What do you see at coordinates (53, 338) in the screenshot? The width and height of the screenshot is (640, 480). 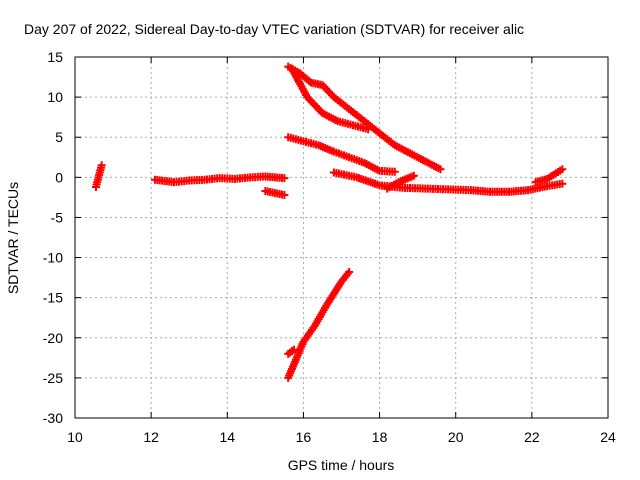 I see `y-tick-label: -20` at bounding box center [53, 338].